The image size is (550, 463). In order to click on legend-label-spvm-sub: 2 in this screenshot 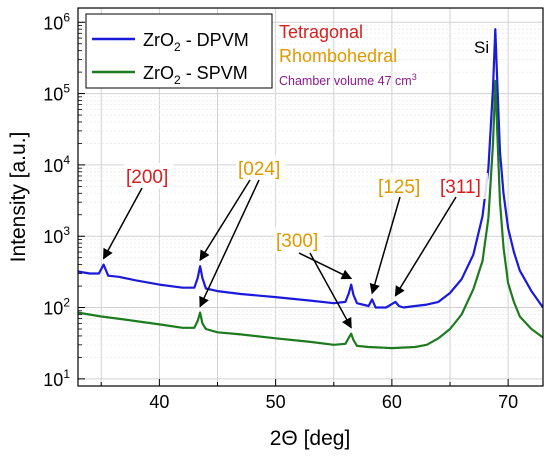, I will do `click(177, 80)`.